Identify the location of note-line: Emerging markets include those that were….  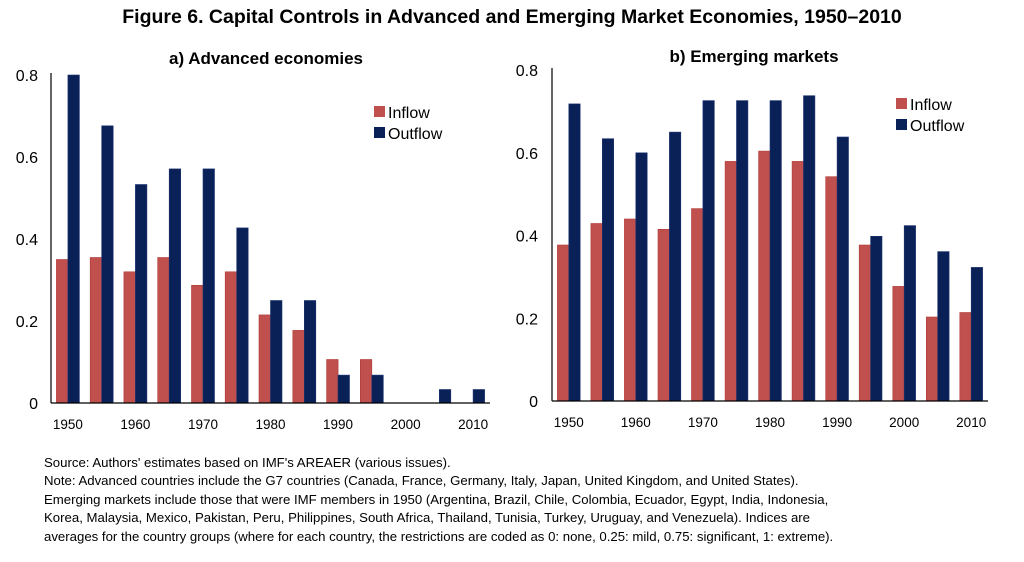
(436, 499).